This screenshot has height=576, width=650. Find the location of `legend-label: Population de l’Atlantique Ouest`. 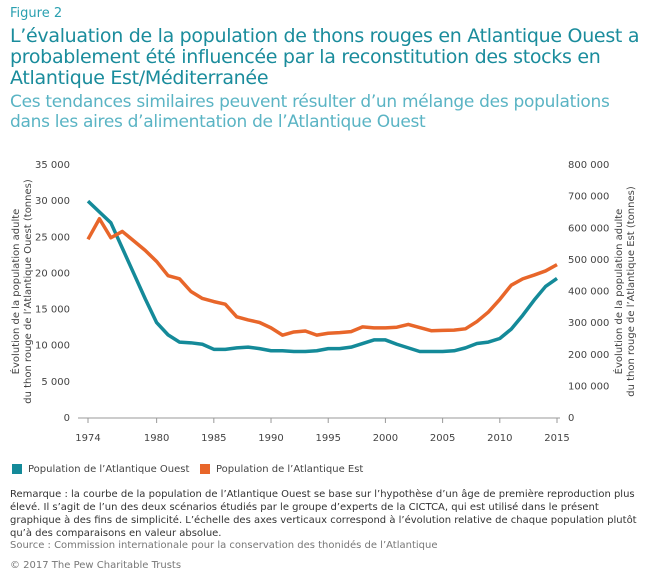

legend-label: Population de l’Atlantique Ouest is located at coordinates (108, 469).